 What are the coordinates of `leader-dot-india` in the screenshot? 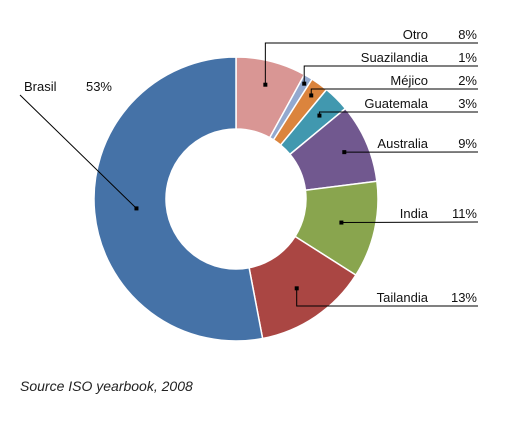 It's located at (341, 222).